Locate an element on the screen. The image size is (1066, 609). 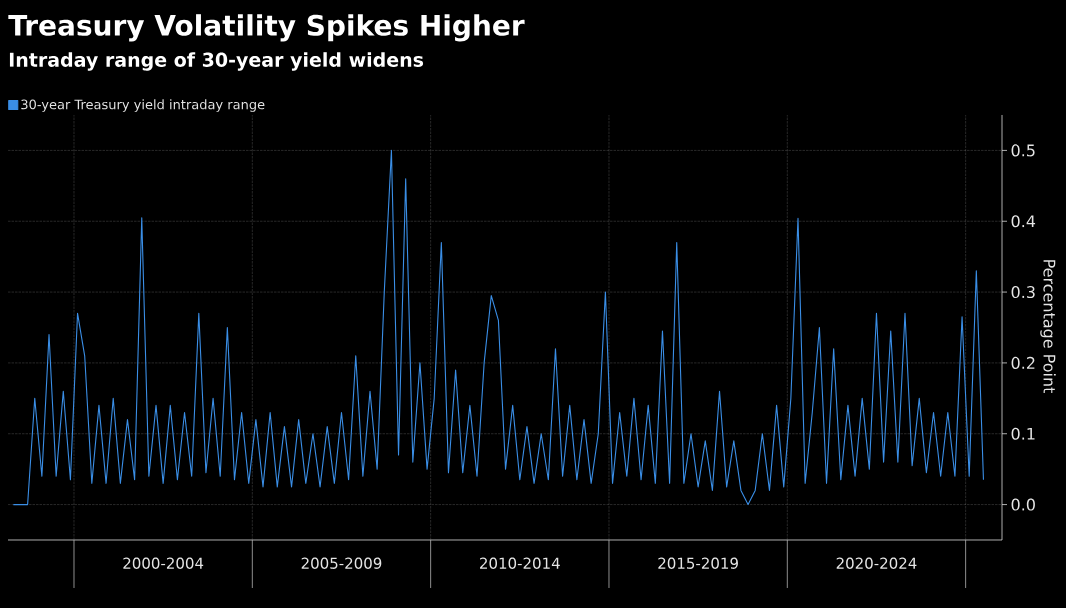
x-tick-label: 2000-2004 is located at coordinates (163, 563).